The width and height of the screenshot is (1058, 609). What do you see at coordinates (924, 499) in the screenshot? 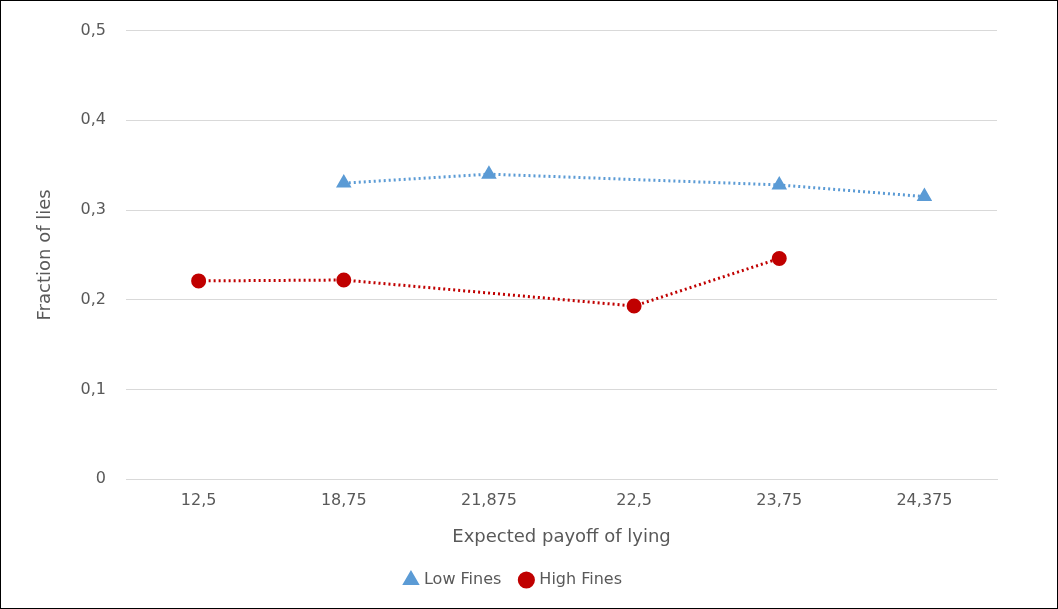
I see `x-tick-label: 24,375` at bounding box center [924, 499].